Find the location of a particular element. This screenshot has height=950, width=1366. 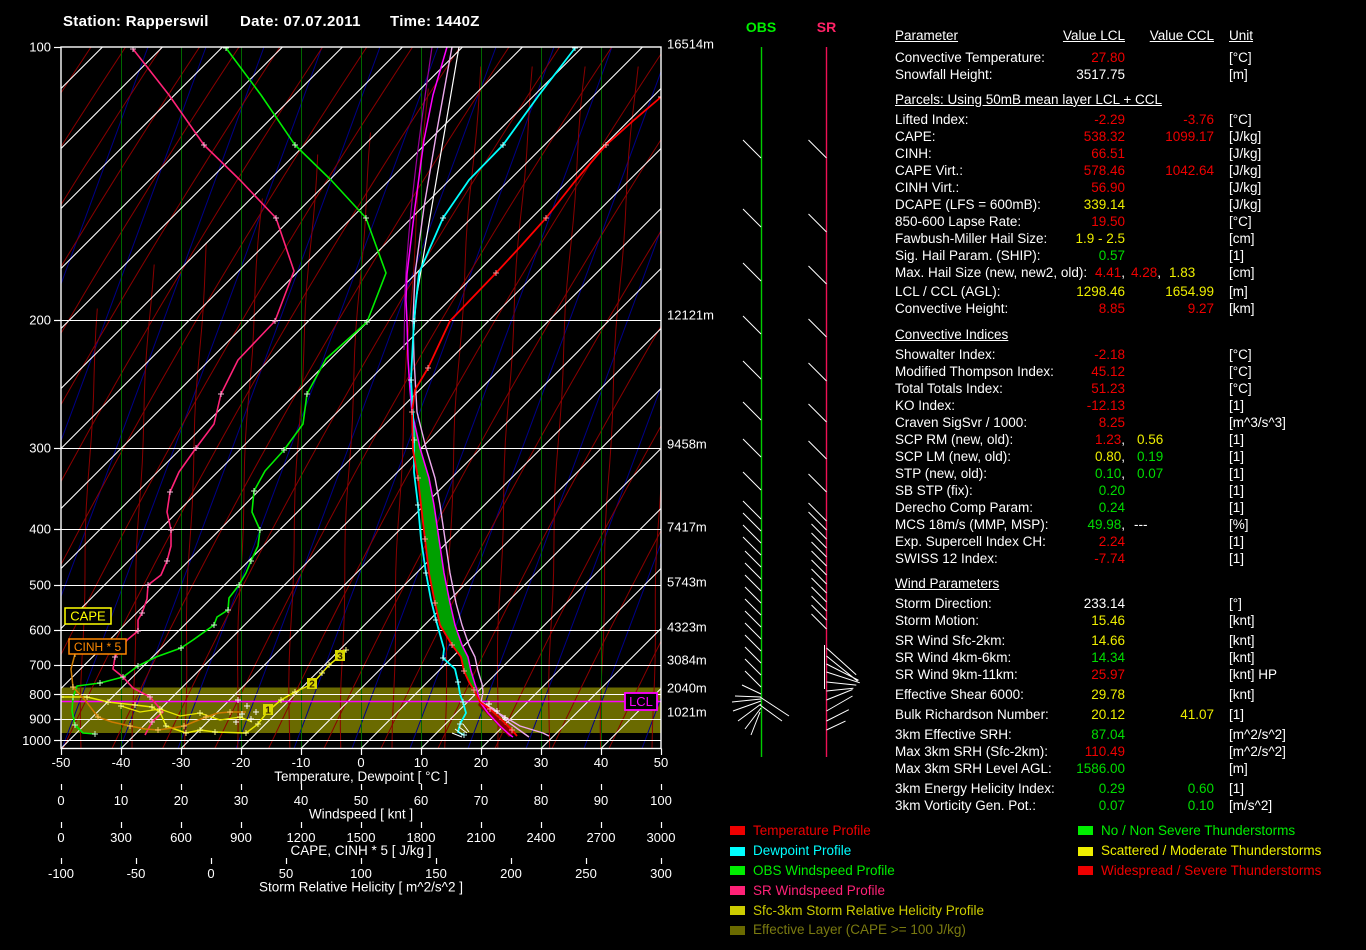

svg-text: 1021m is located at coordinates (687, 712).